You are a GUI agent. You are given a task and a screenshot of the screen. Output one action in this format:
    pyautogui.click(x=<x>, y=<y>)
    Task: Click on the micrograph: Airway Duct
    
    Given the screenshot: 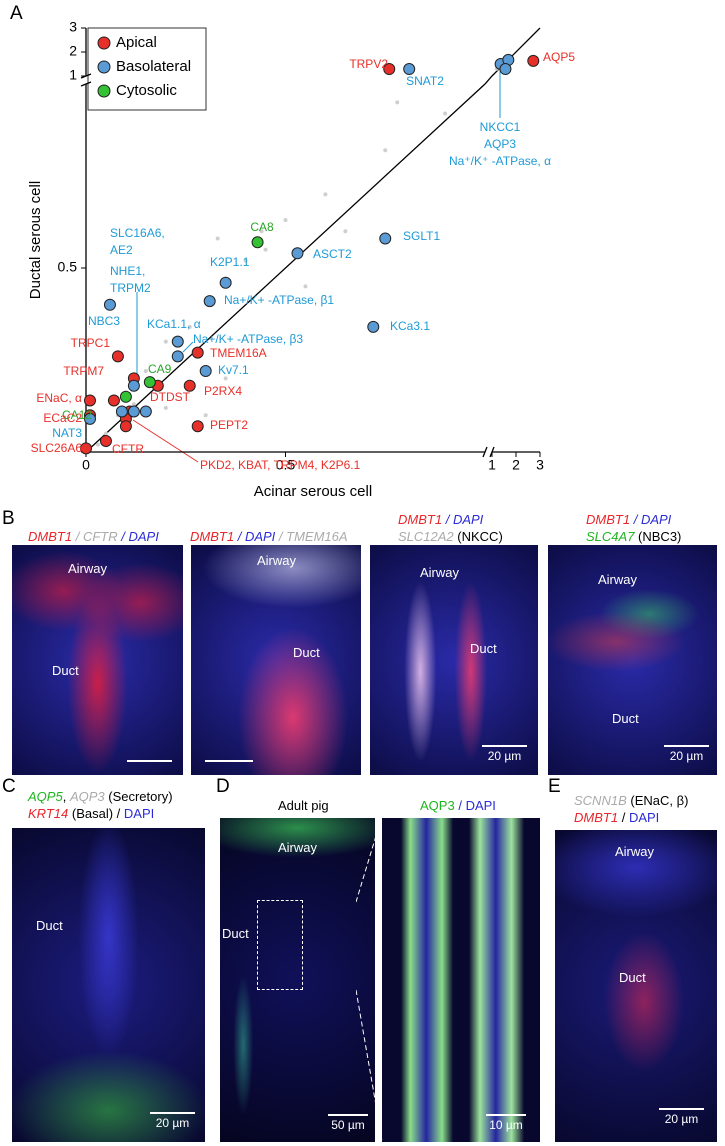 What is the action you would take?
    pyautogui.click(x=97, y=660)
    